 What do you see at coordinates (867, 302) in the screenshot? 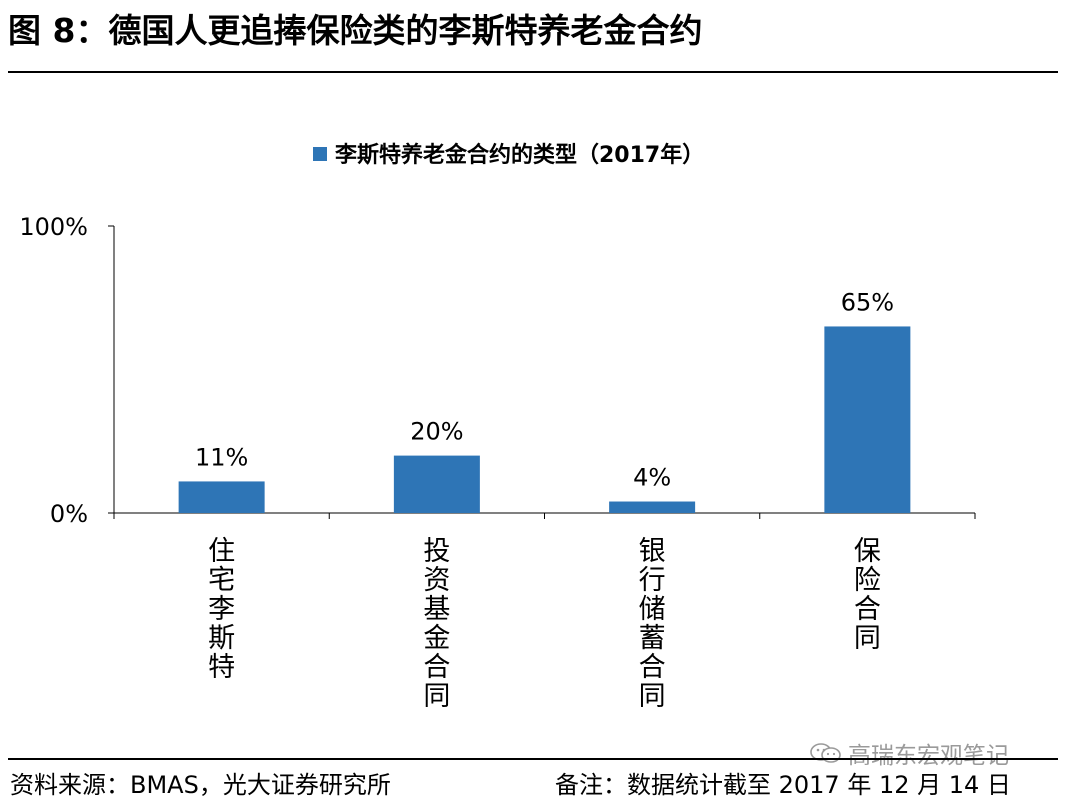
I see `data-label: 65%` at bounding box center [867, 302].